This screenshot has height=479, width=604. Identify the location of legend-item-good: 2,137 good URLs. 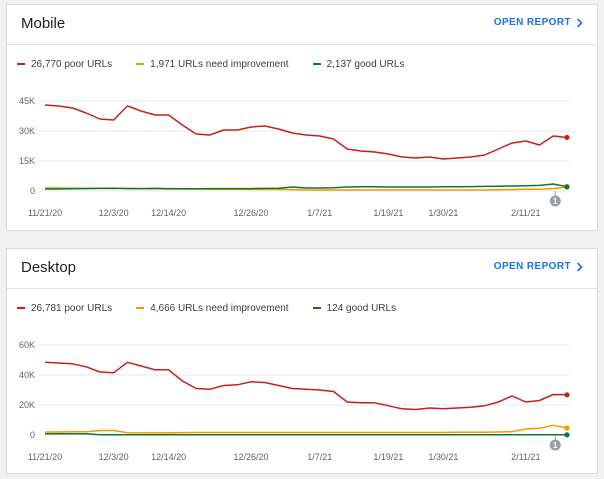
(358, 64).